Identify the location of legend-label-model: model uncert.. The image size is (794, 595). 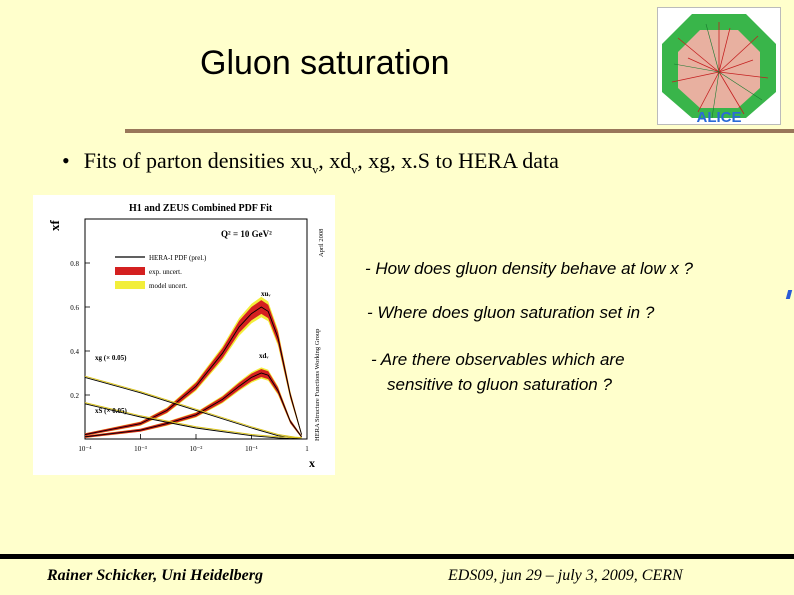
(168, 286).